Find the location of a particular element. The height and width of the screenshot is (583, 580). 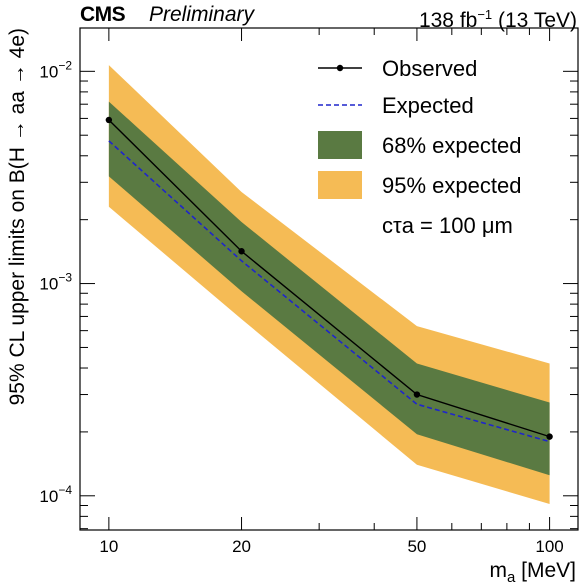

lumi-value: 138 fb is located at coordinates (448, 20).